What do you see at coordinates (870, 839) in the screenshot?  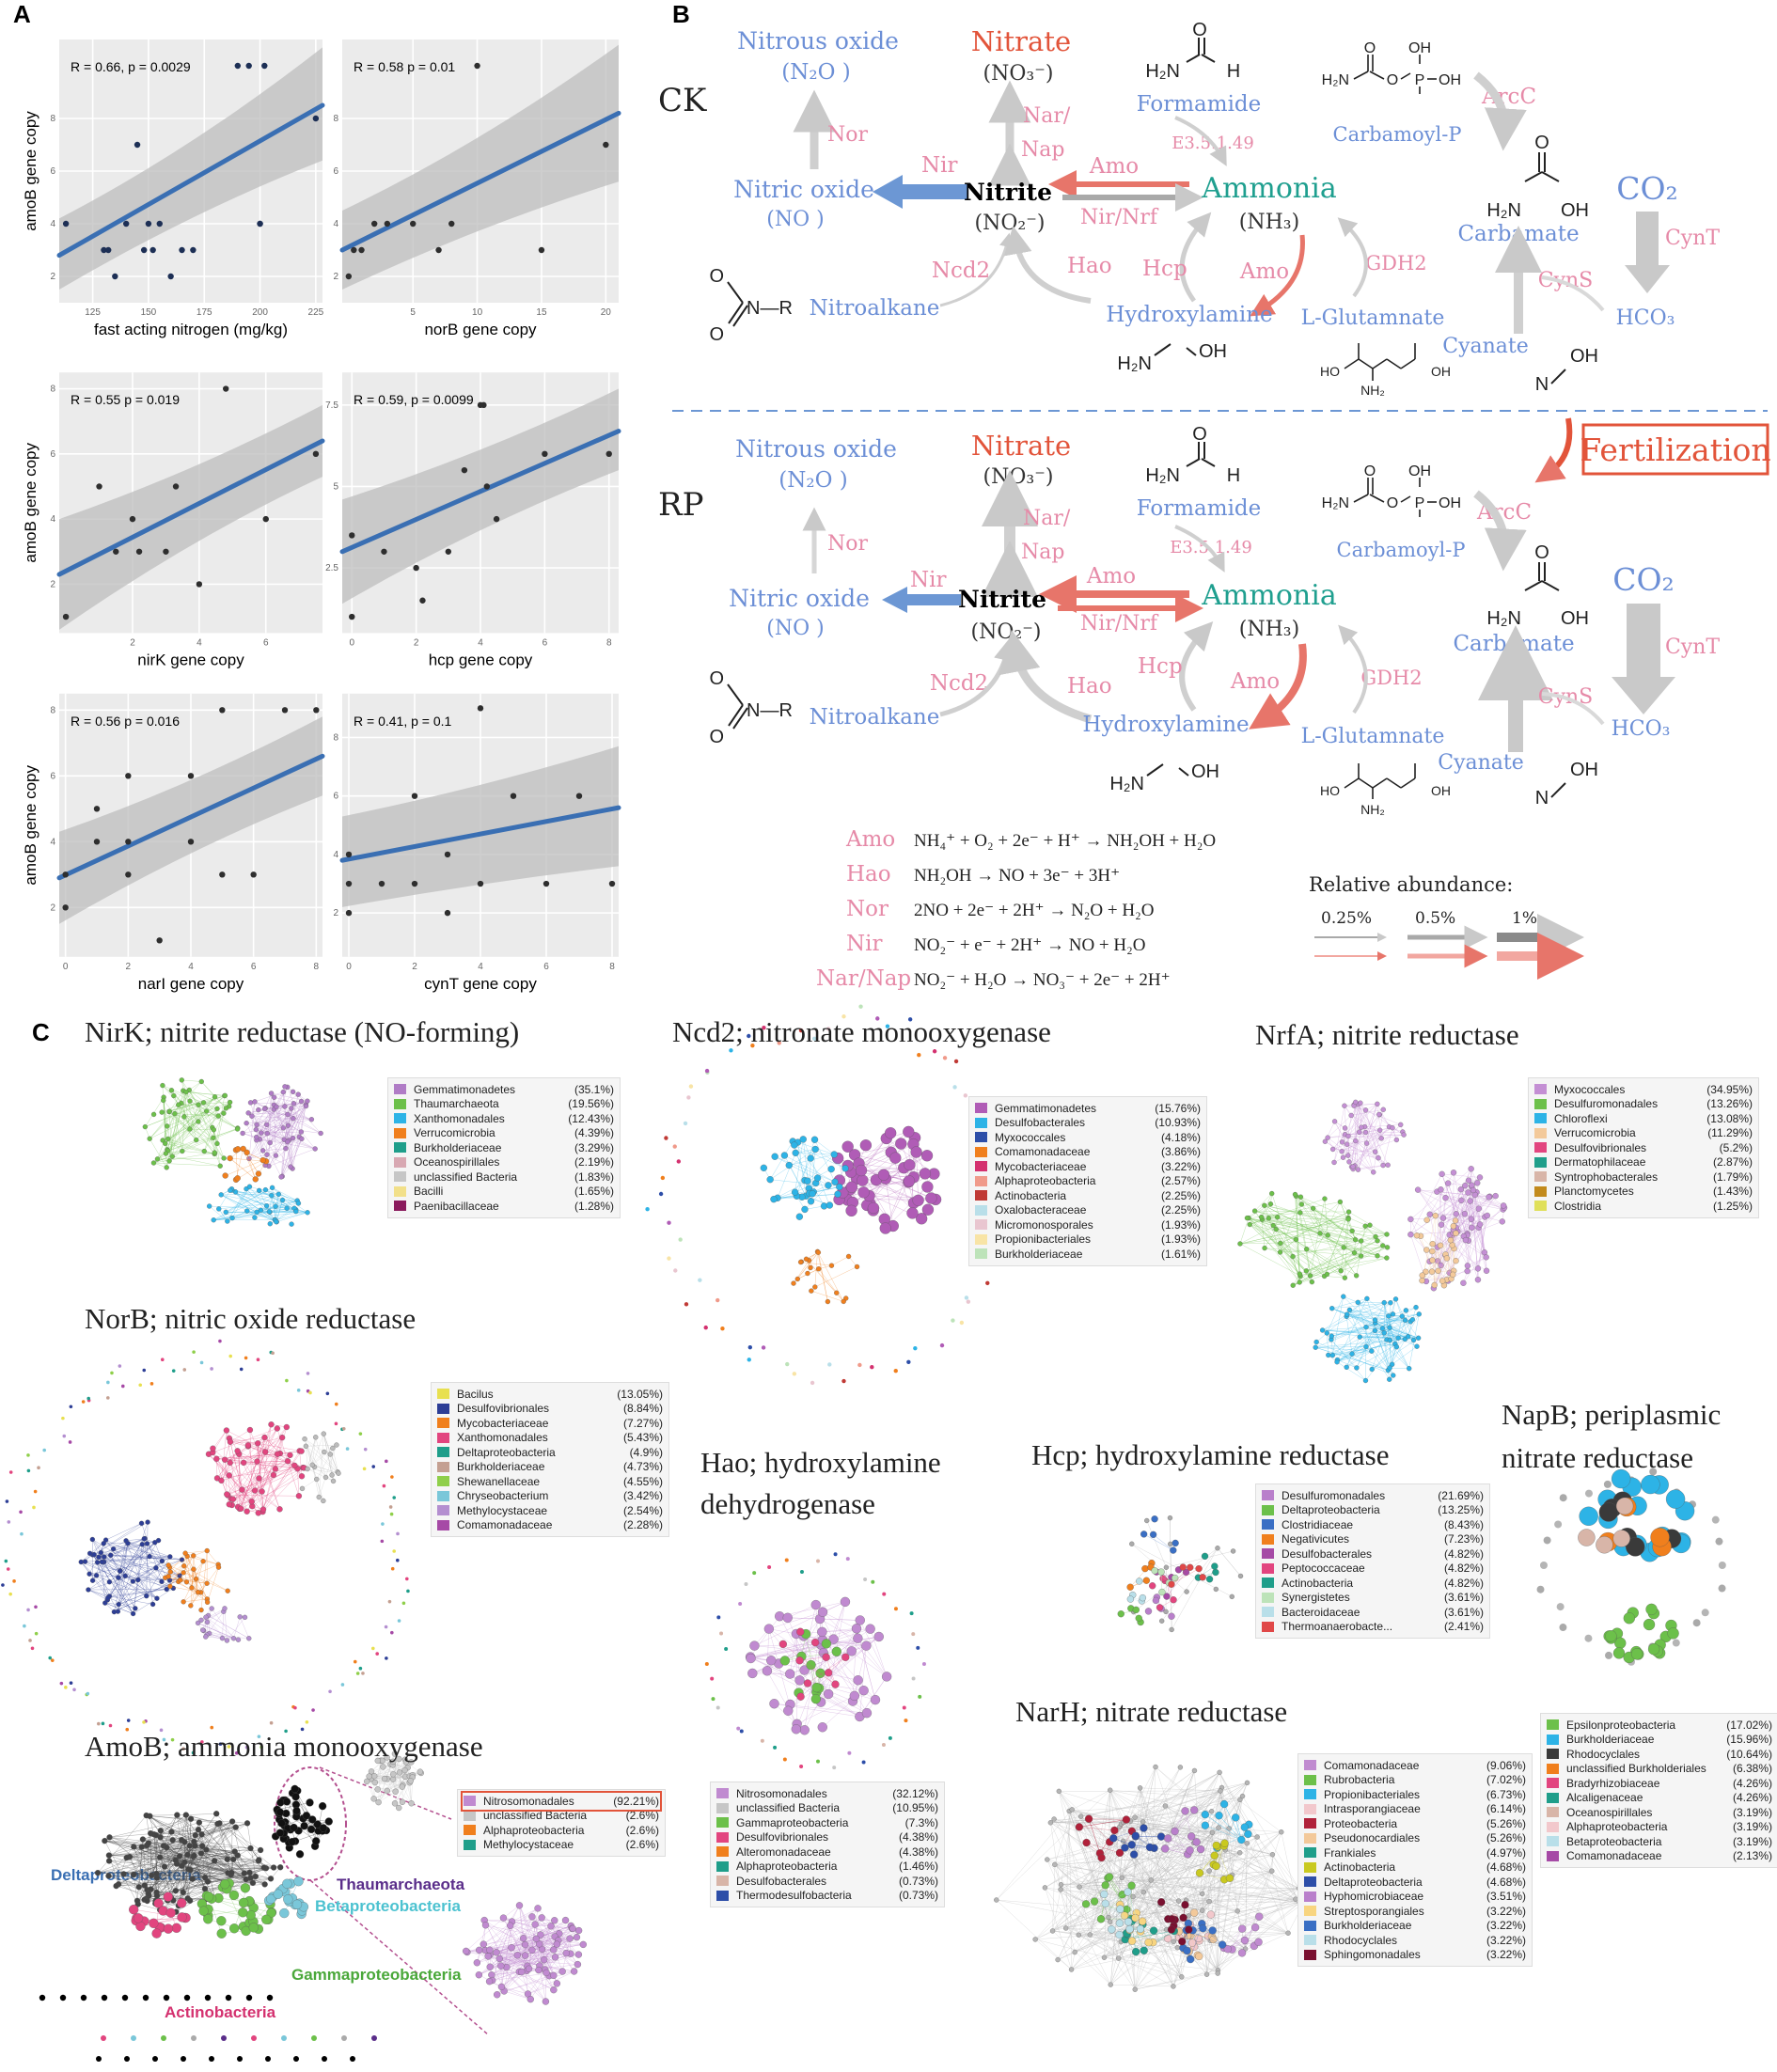 I see `eq-enzyme-amo: Amo` at bounding box center [870, 839].